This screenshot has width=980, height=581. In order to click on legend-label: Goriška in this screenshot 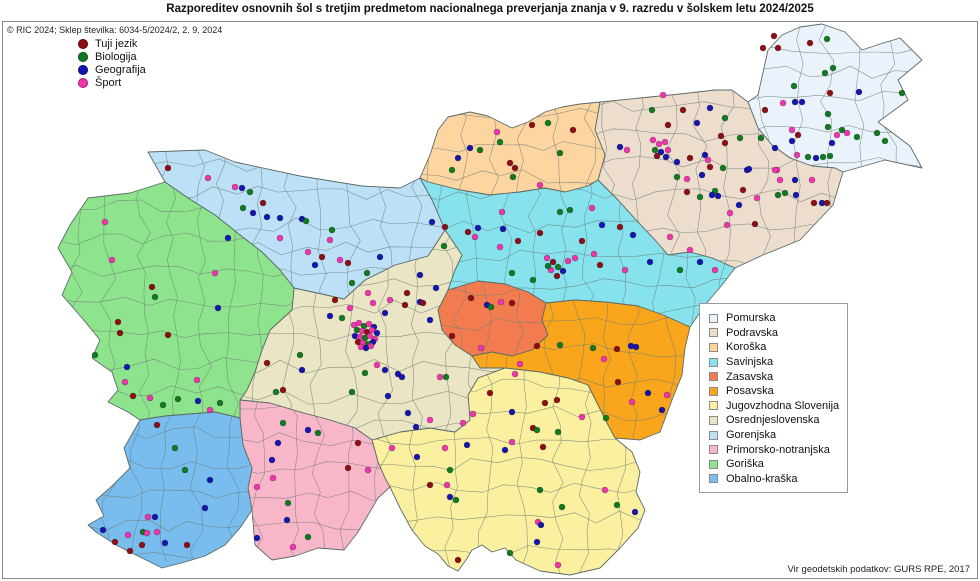, I will do `click(745, 464)`.